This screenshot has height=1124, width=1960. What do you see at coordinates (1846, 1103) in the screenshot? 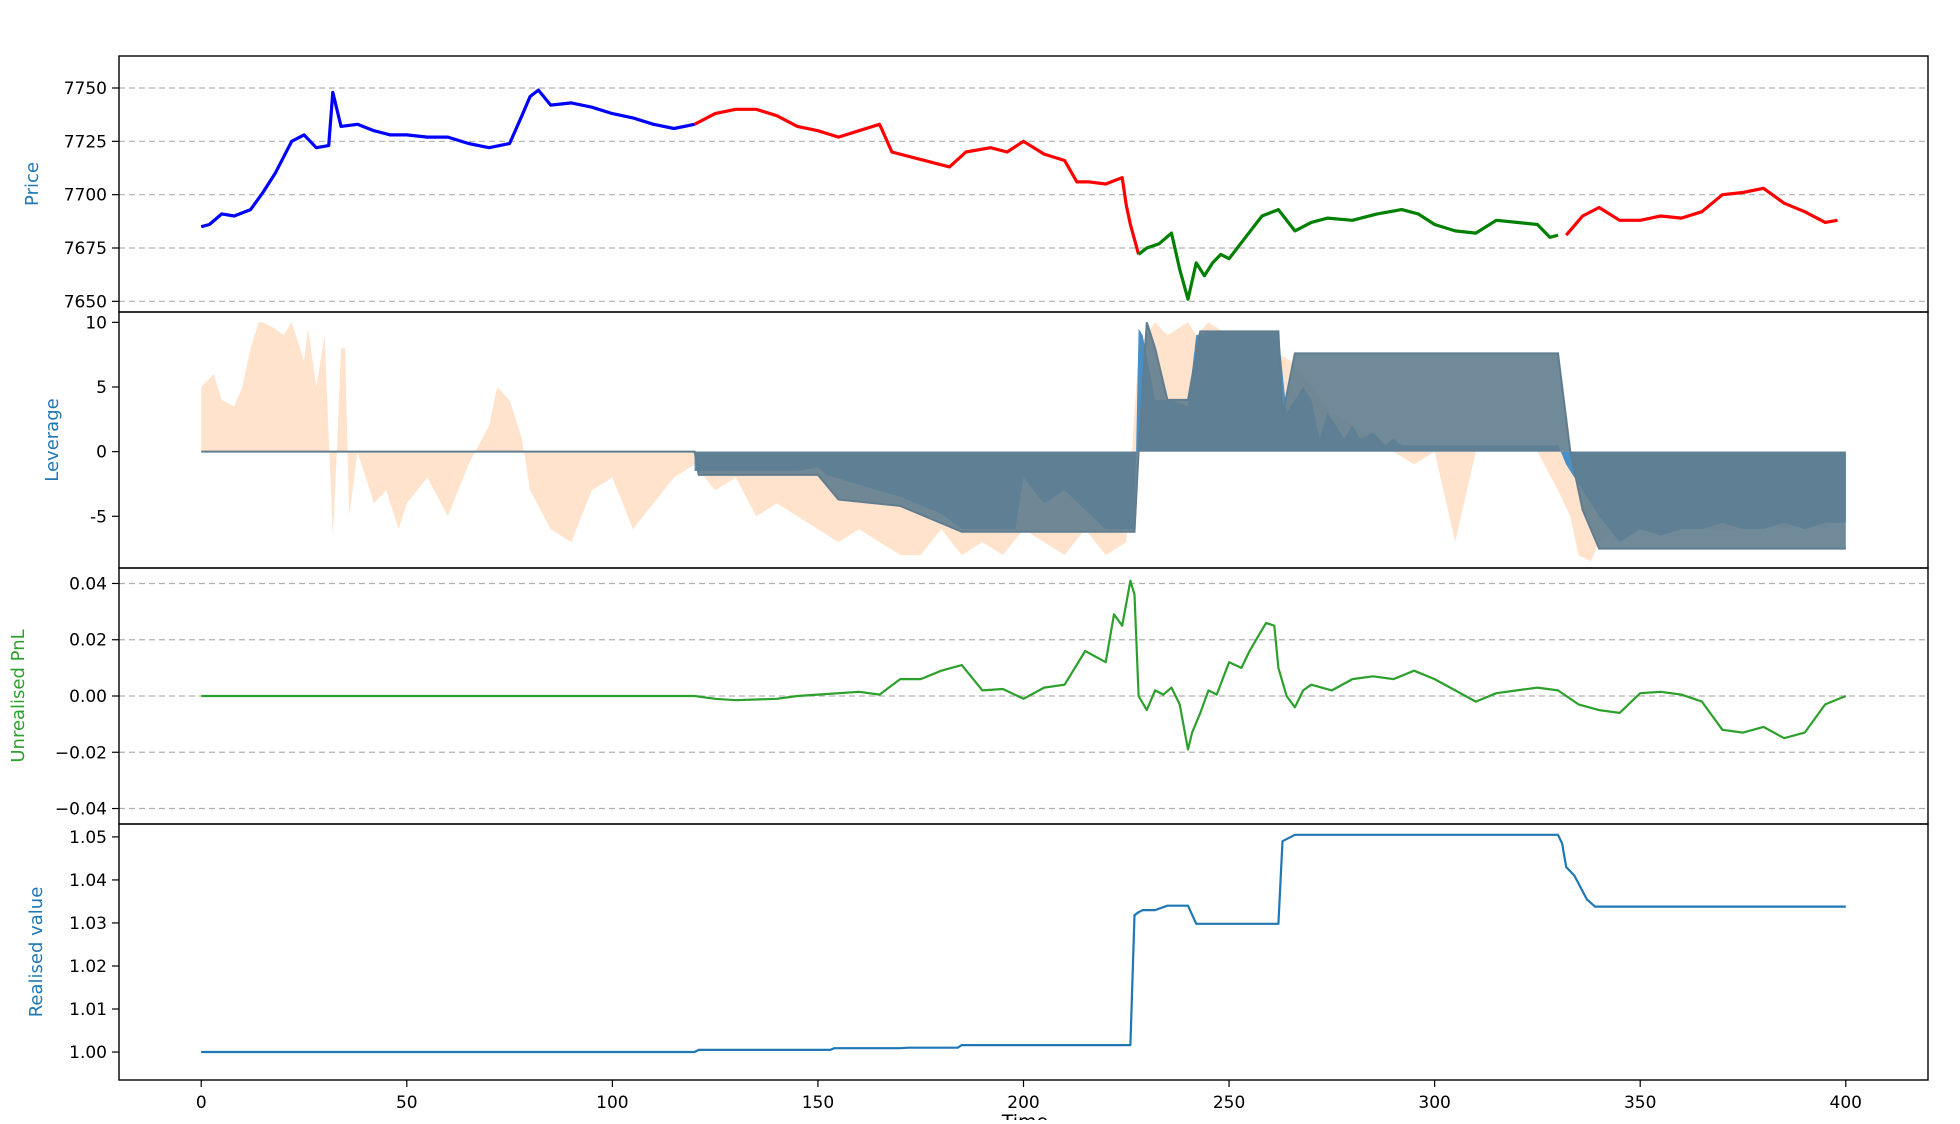
I see `x-tick-label: 400` at bounding box center [1846, 1103].